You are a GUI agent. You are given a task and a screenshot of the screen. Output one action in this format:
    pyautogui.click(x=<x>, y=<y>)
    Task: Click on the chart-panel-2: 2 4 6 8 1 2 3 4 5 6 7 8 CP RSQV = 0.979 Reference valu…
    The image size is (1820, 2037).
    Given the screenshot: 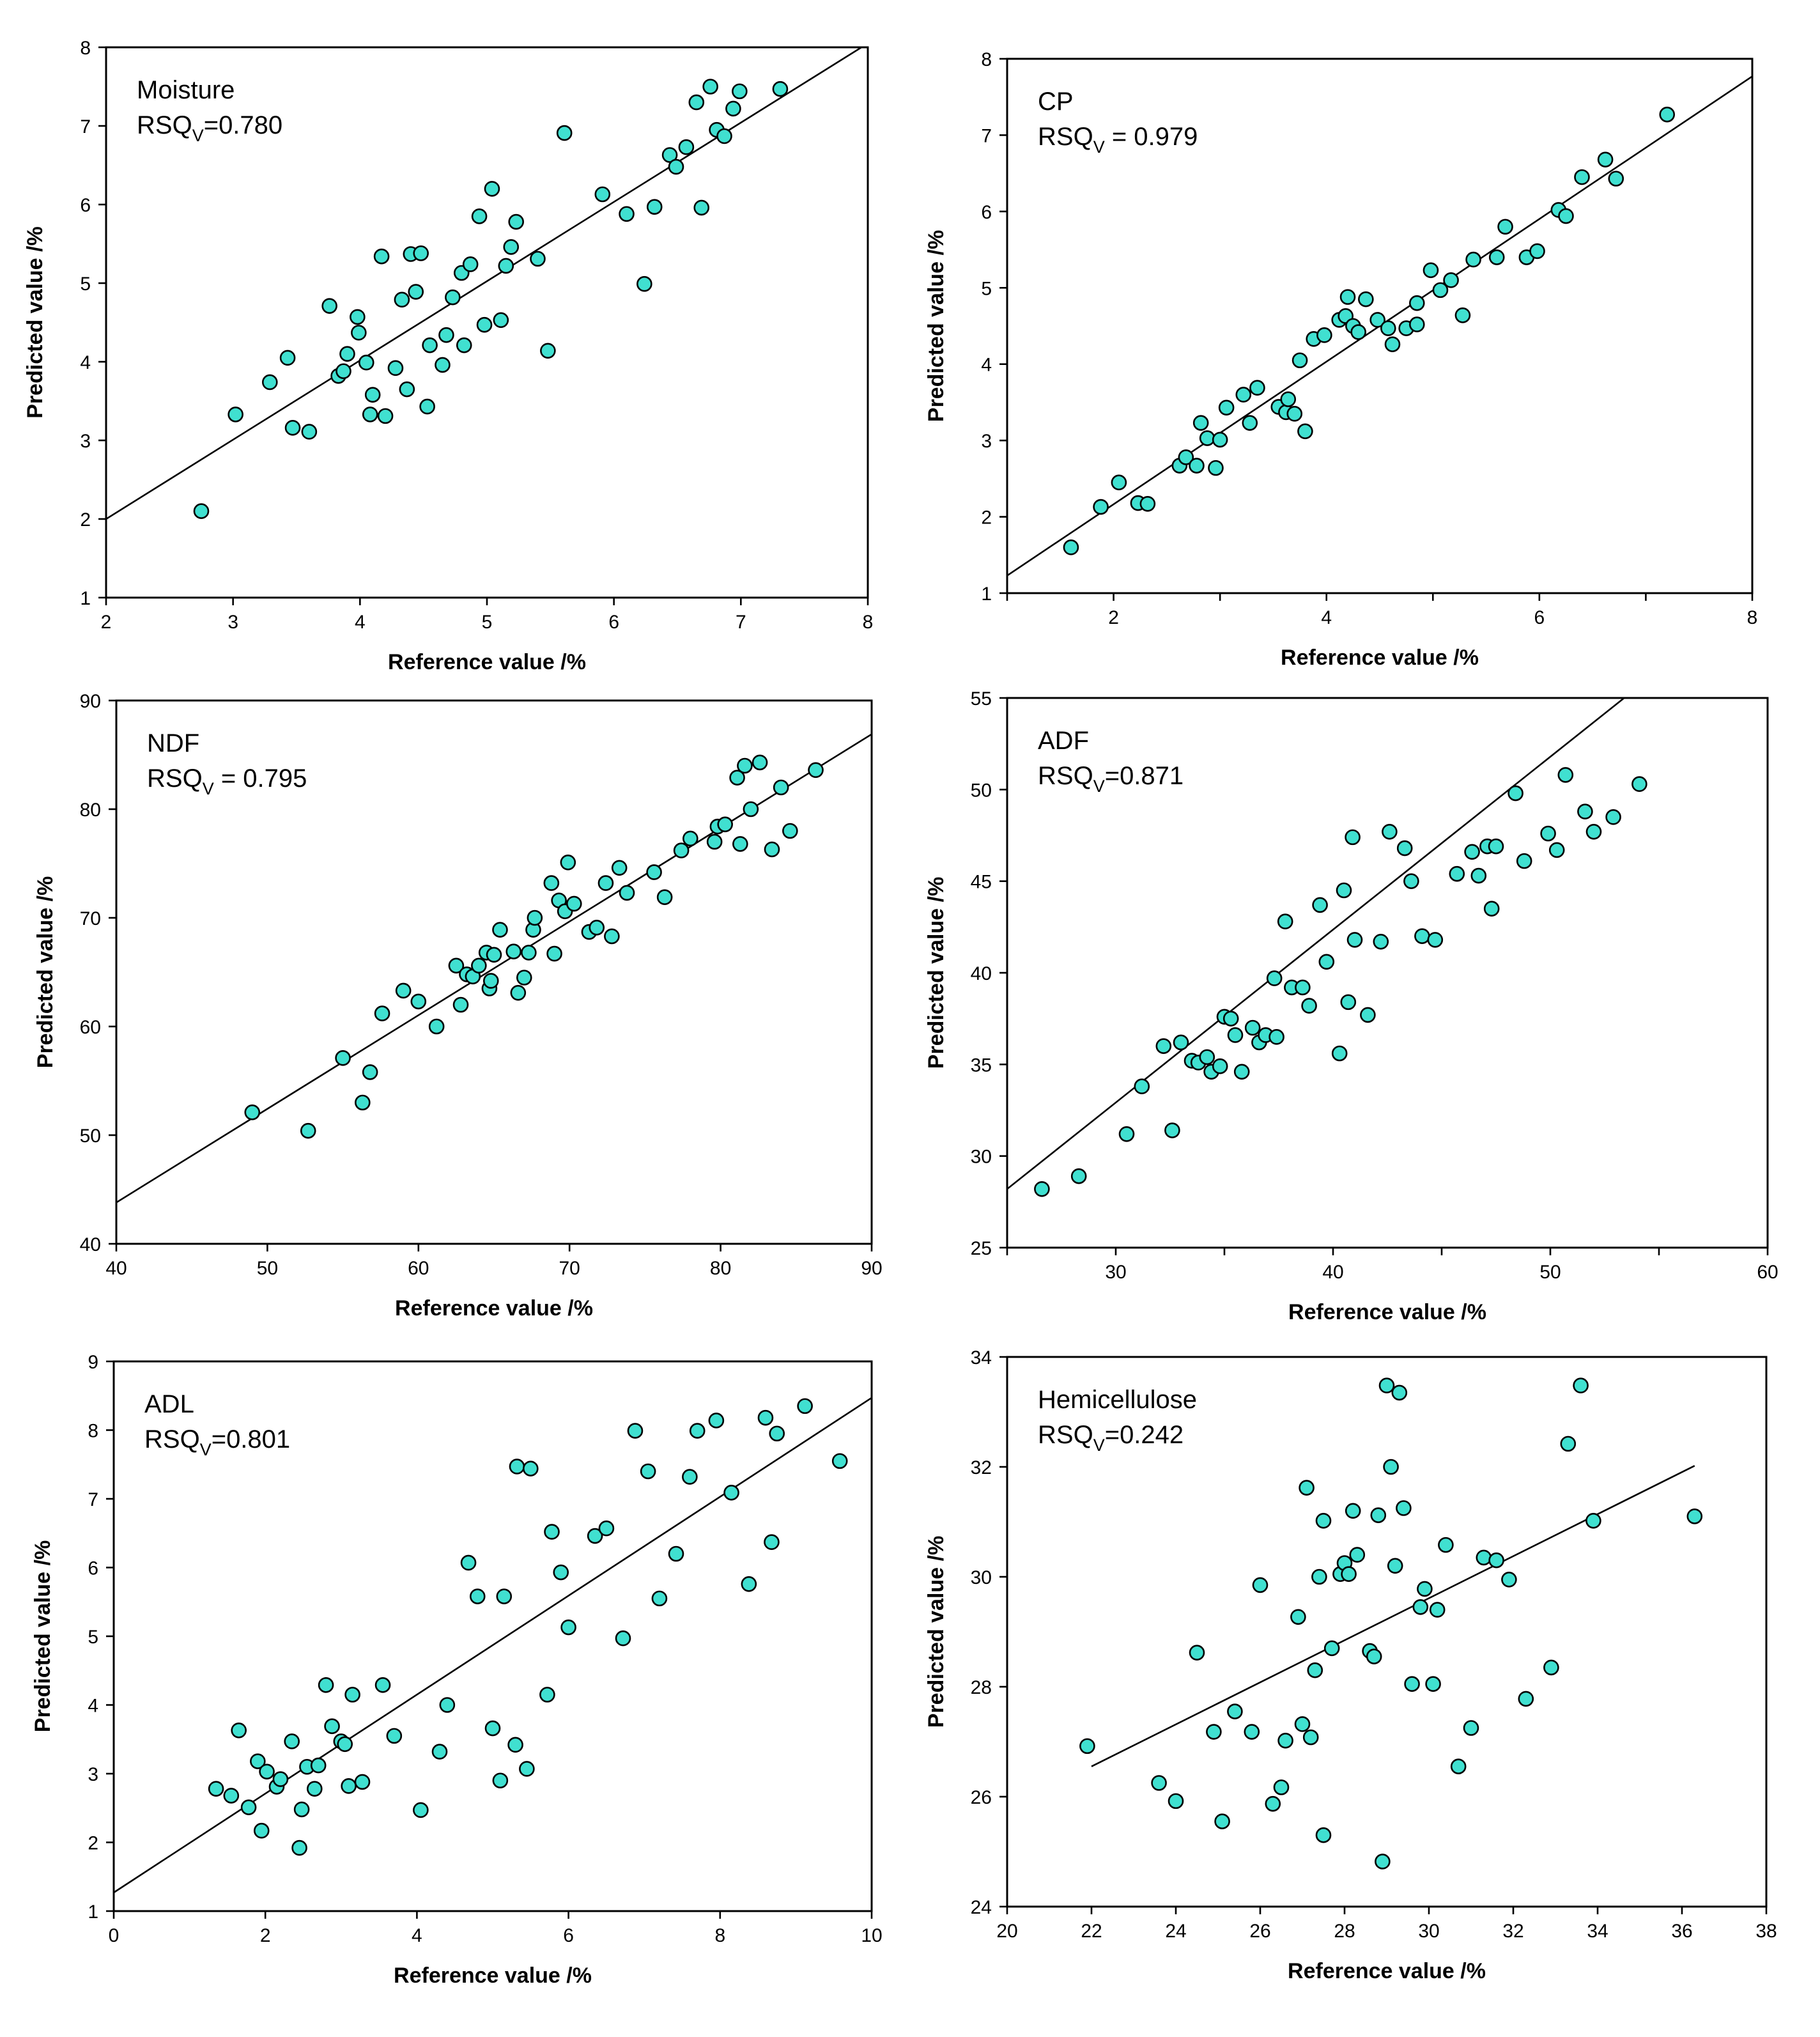 What is the action you would take?
    pyautogui.click(x=1340, y=359)
    